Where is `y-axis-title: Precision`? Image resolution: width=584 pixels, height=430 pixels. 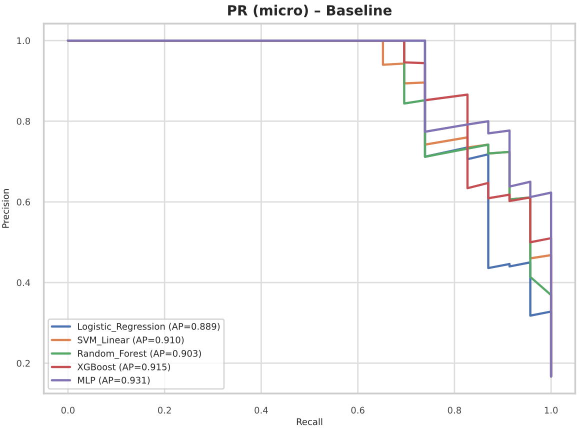 y-axis-title: Precision is located at coordinates (5, 208).